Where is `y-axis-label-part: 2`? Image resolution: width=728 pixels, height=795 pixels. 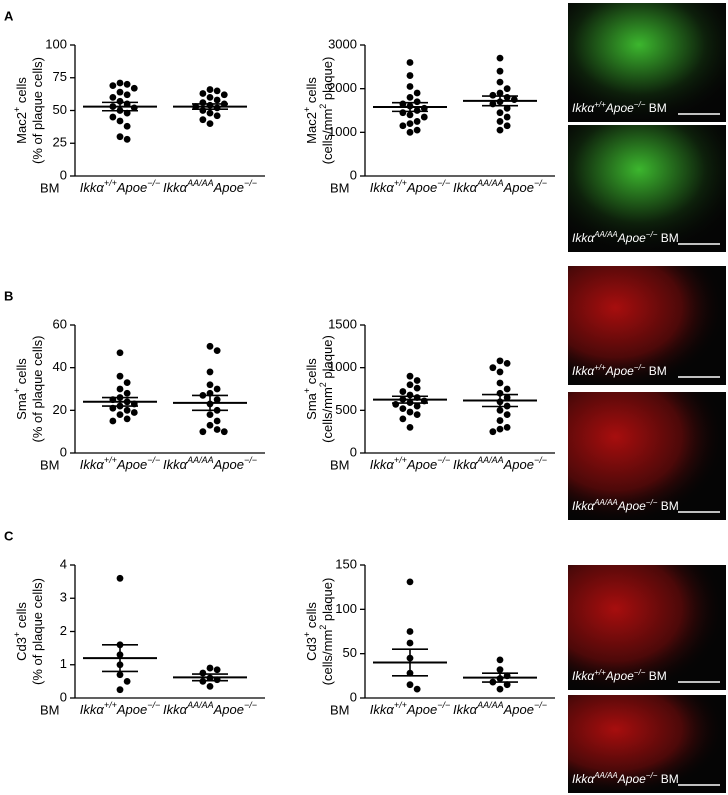 y-axis-label-part: 2 is located at coordinates (323, 384).